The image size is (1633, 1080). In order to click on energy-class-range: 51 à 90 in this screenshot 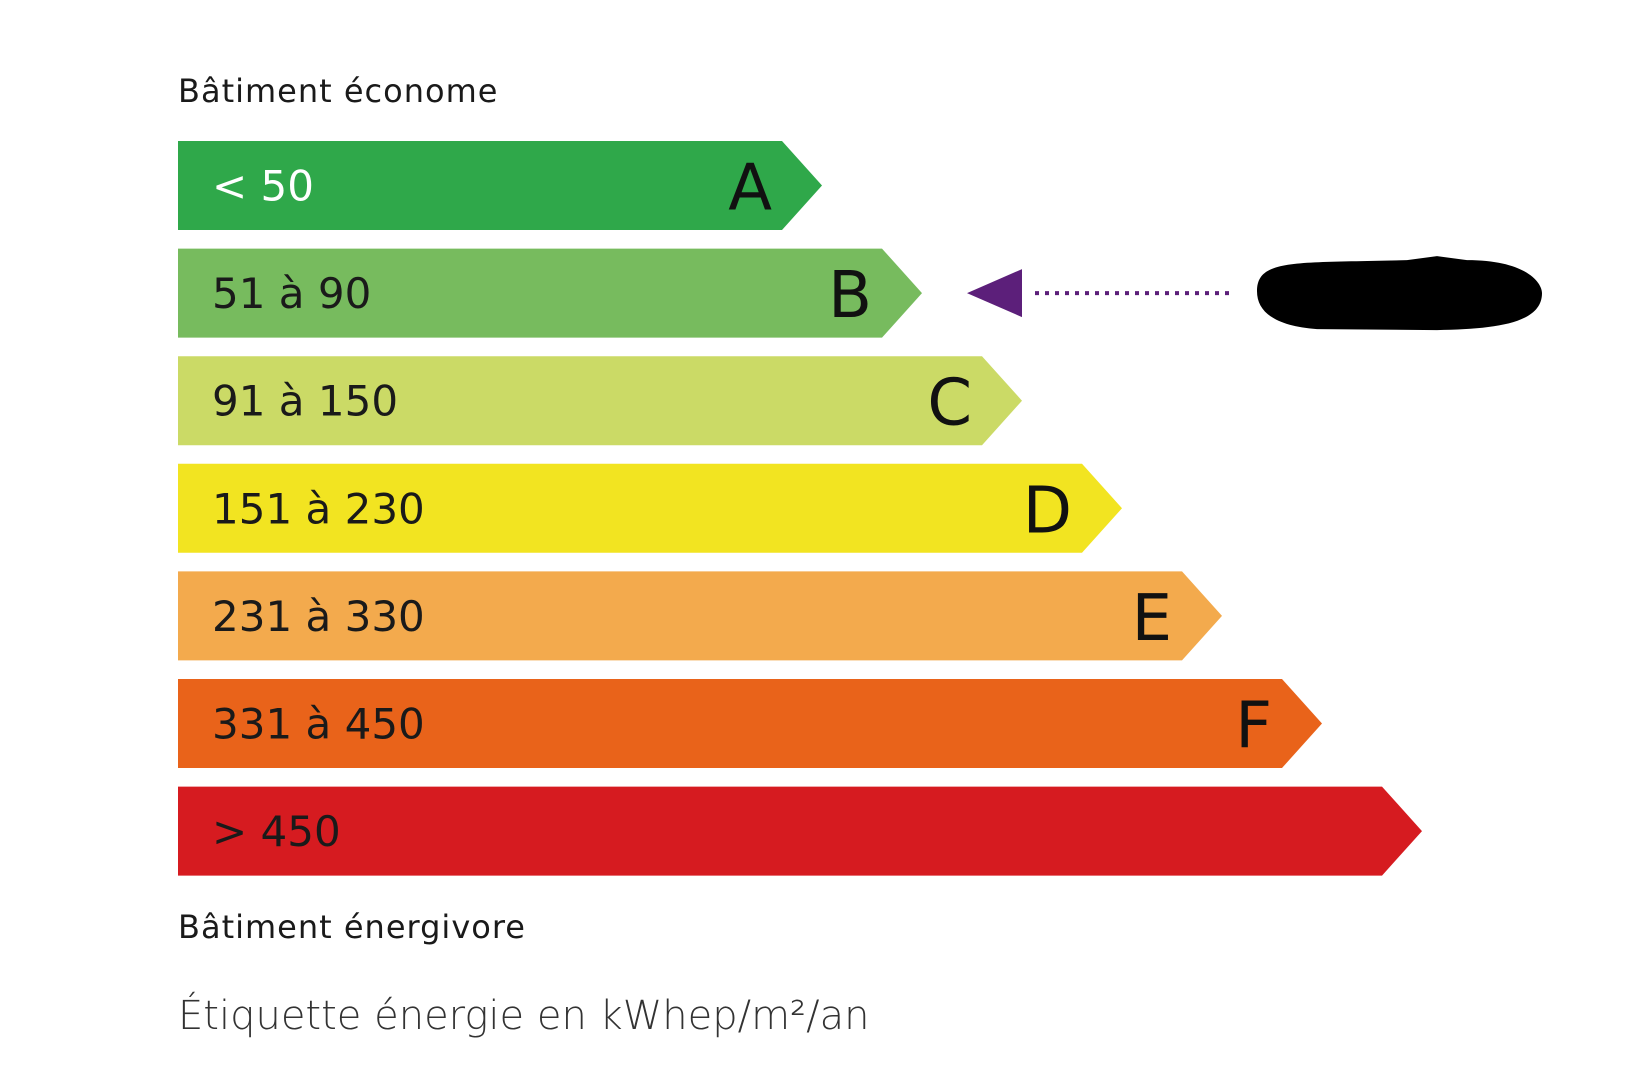, I will do `click(291, 293)`.